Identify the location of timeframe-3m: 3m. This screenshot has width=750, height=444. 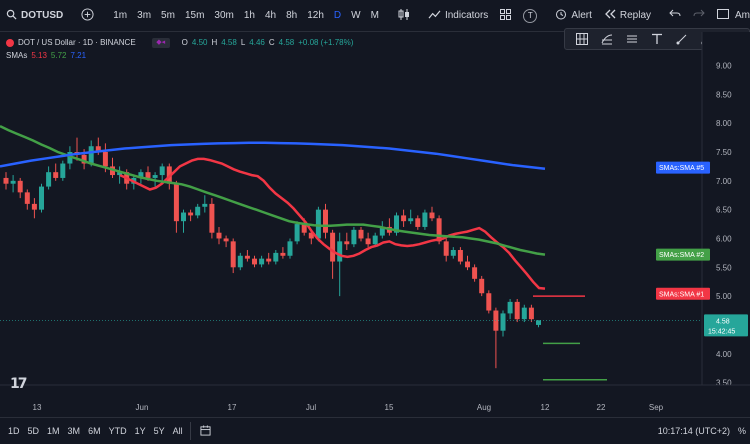
(144, 15).